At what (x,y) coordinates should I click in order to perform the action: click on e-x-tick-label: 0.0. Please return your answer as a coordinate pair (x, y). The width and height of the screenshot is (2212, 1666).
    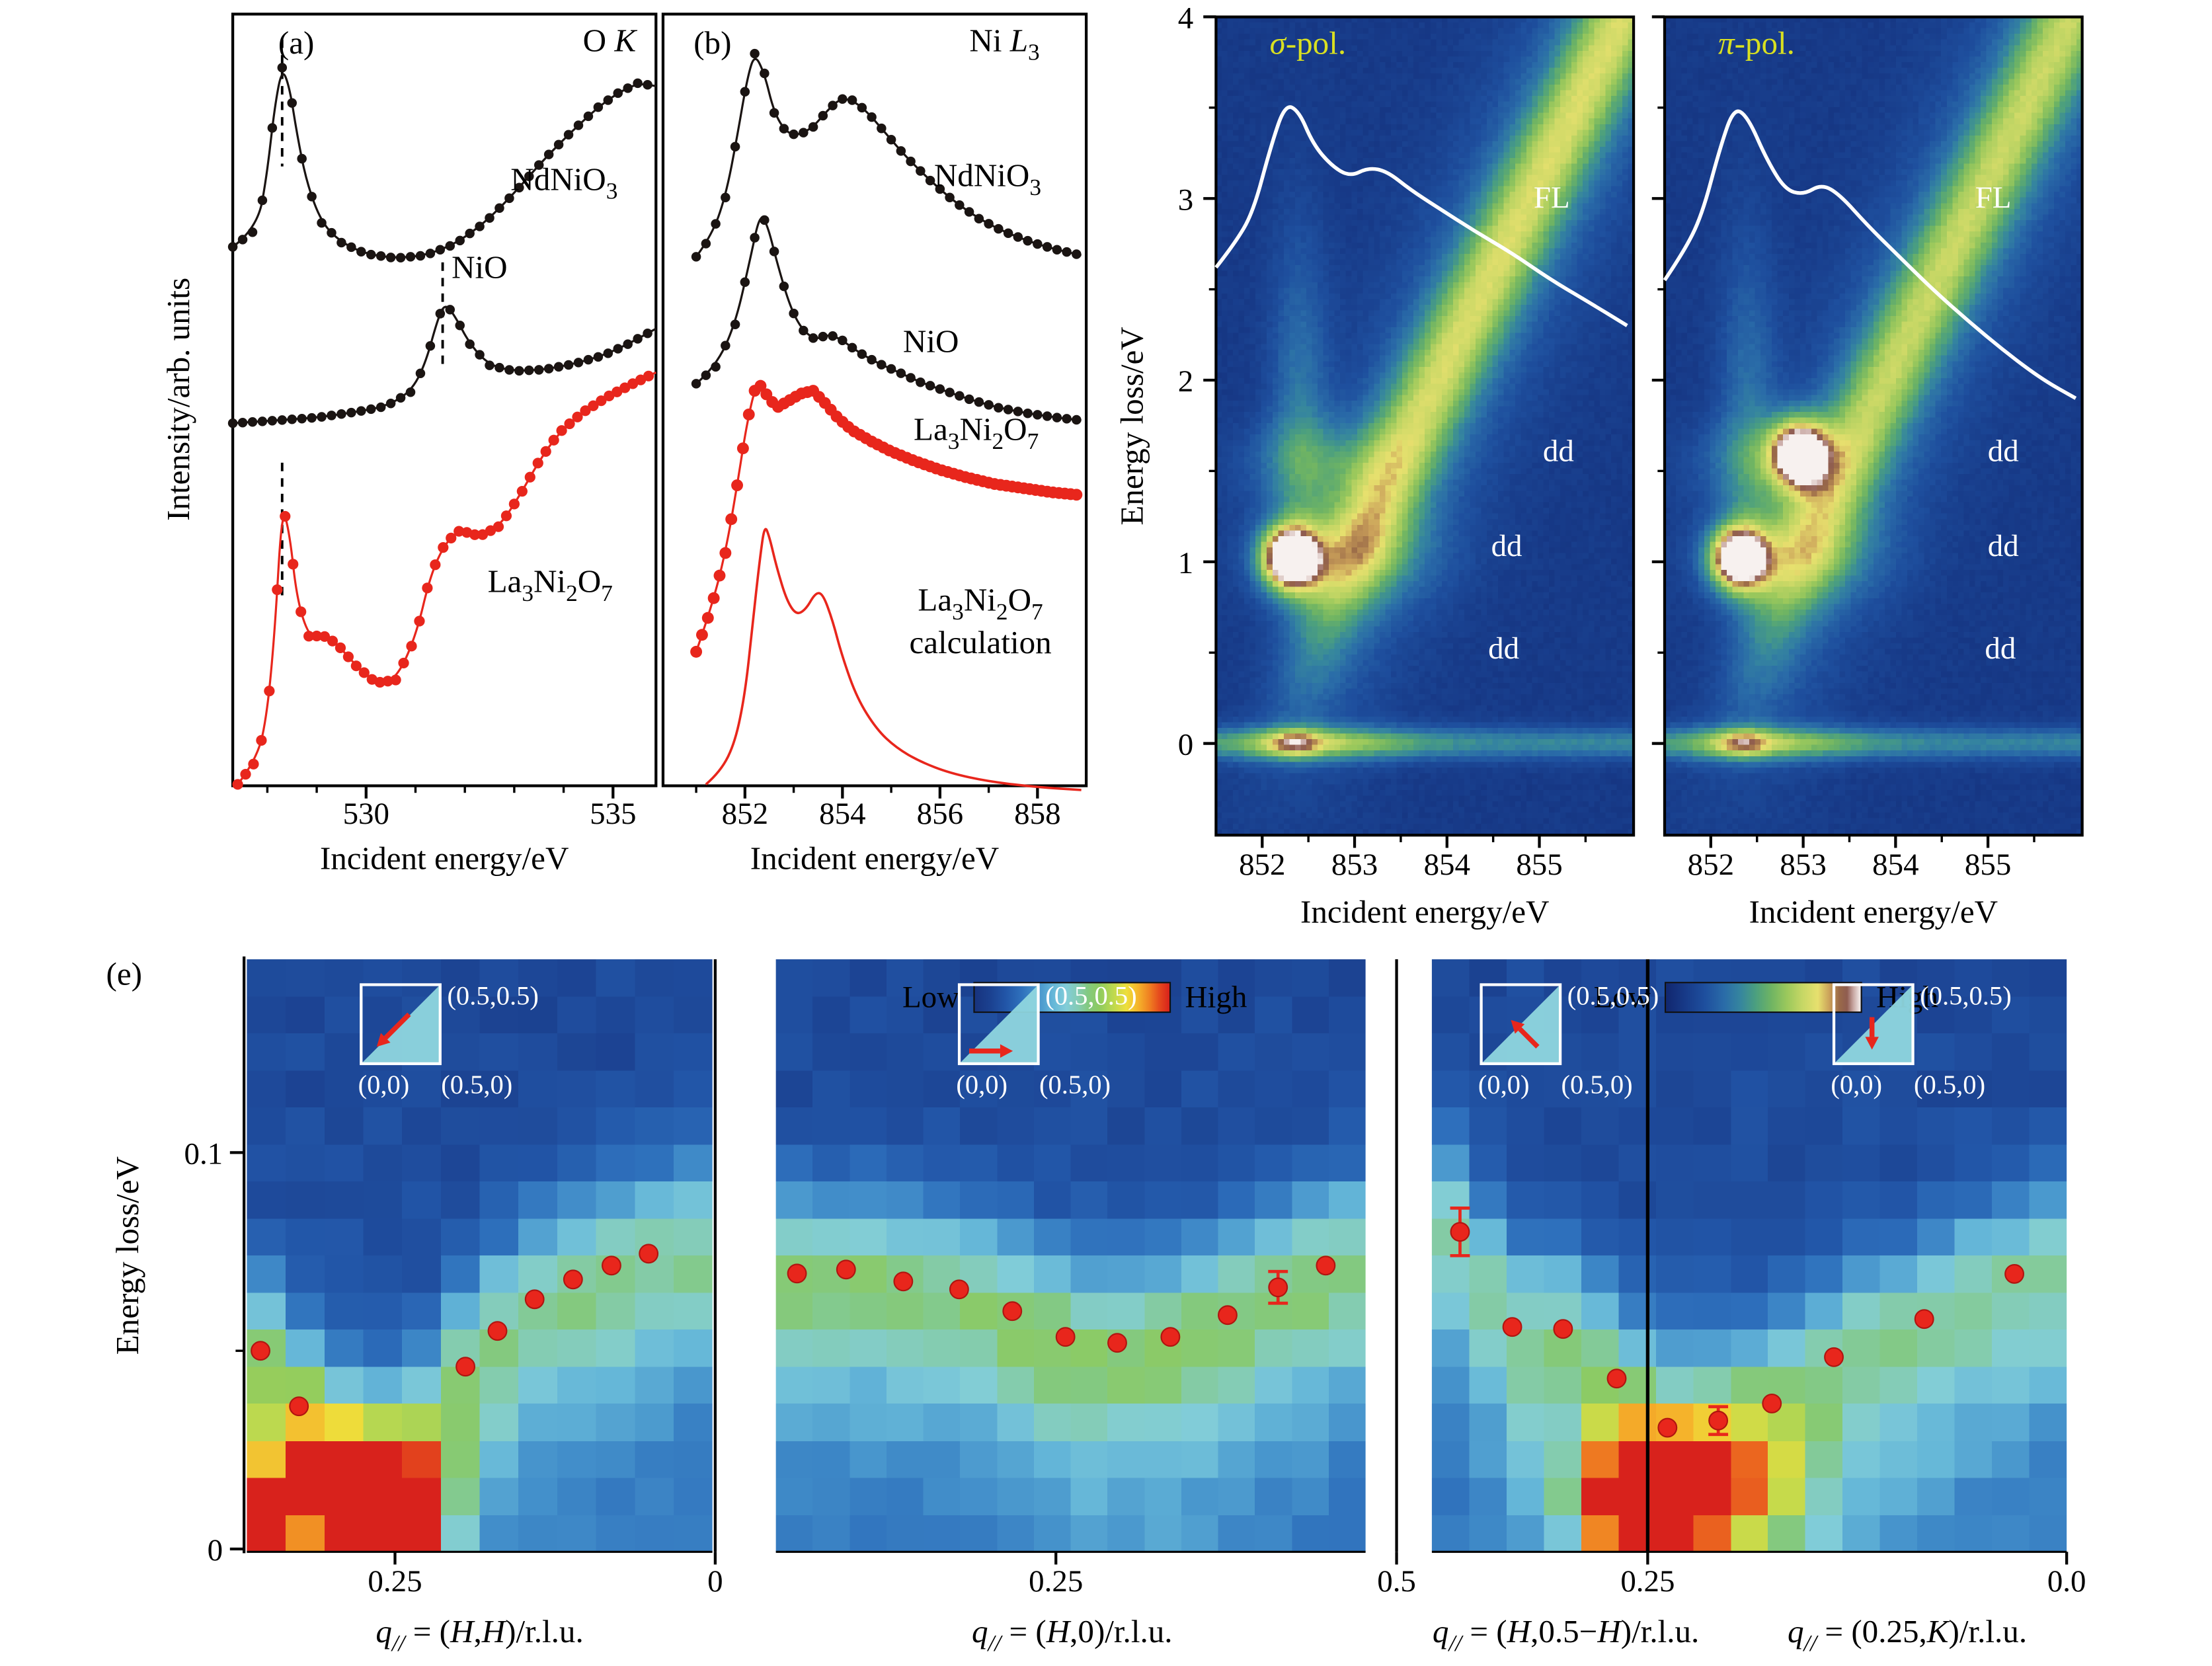
    Looking at the image, I should click on (2066, 1581).